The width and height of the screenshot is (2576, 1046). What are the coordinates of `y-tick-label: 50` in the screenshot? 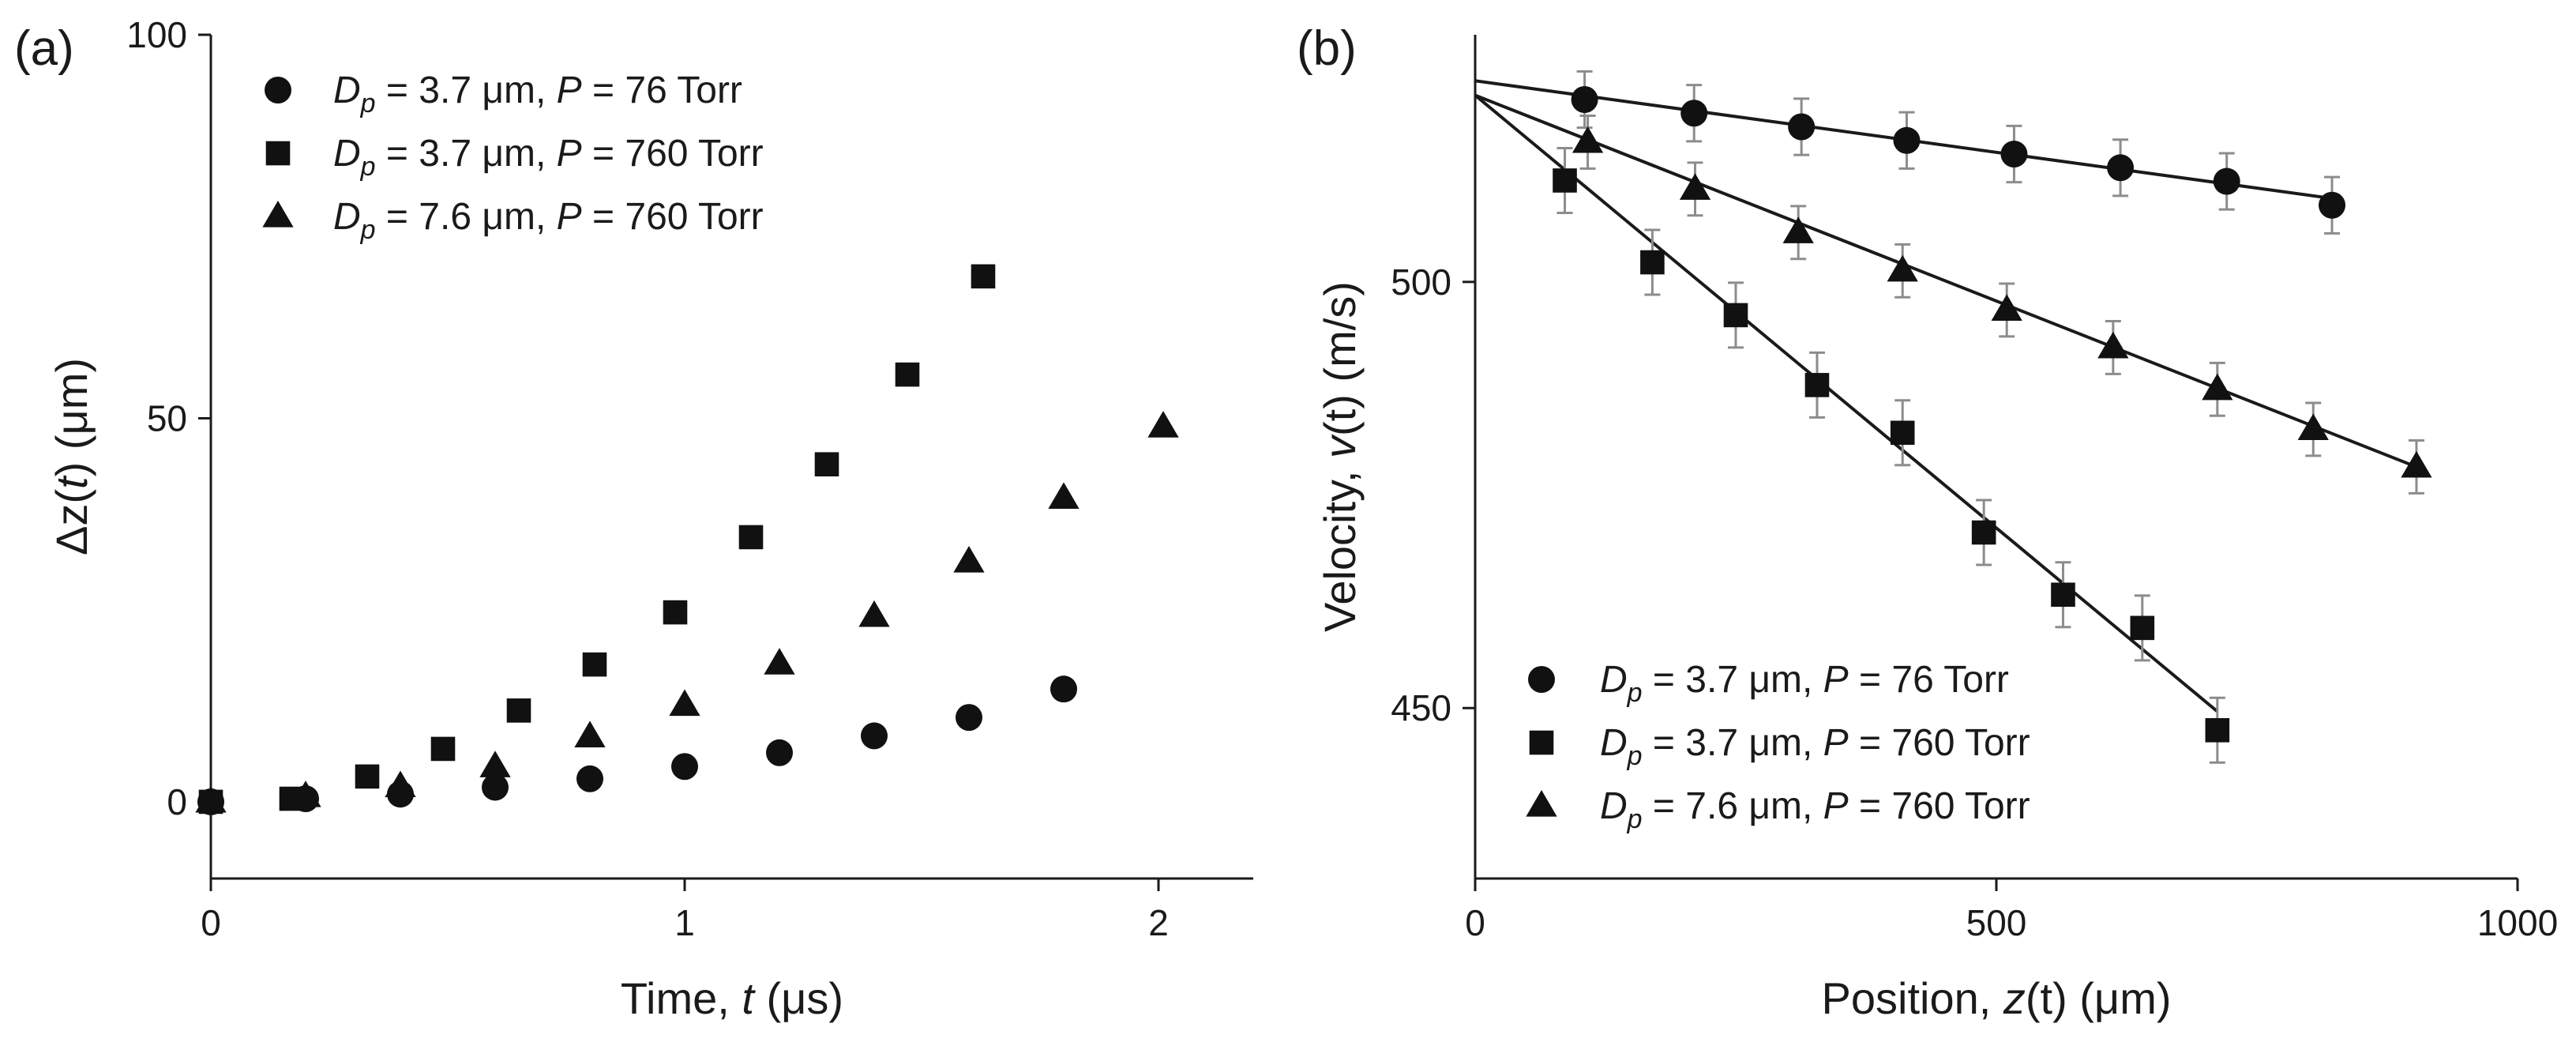 It's located at (167, 417).